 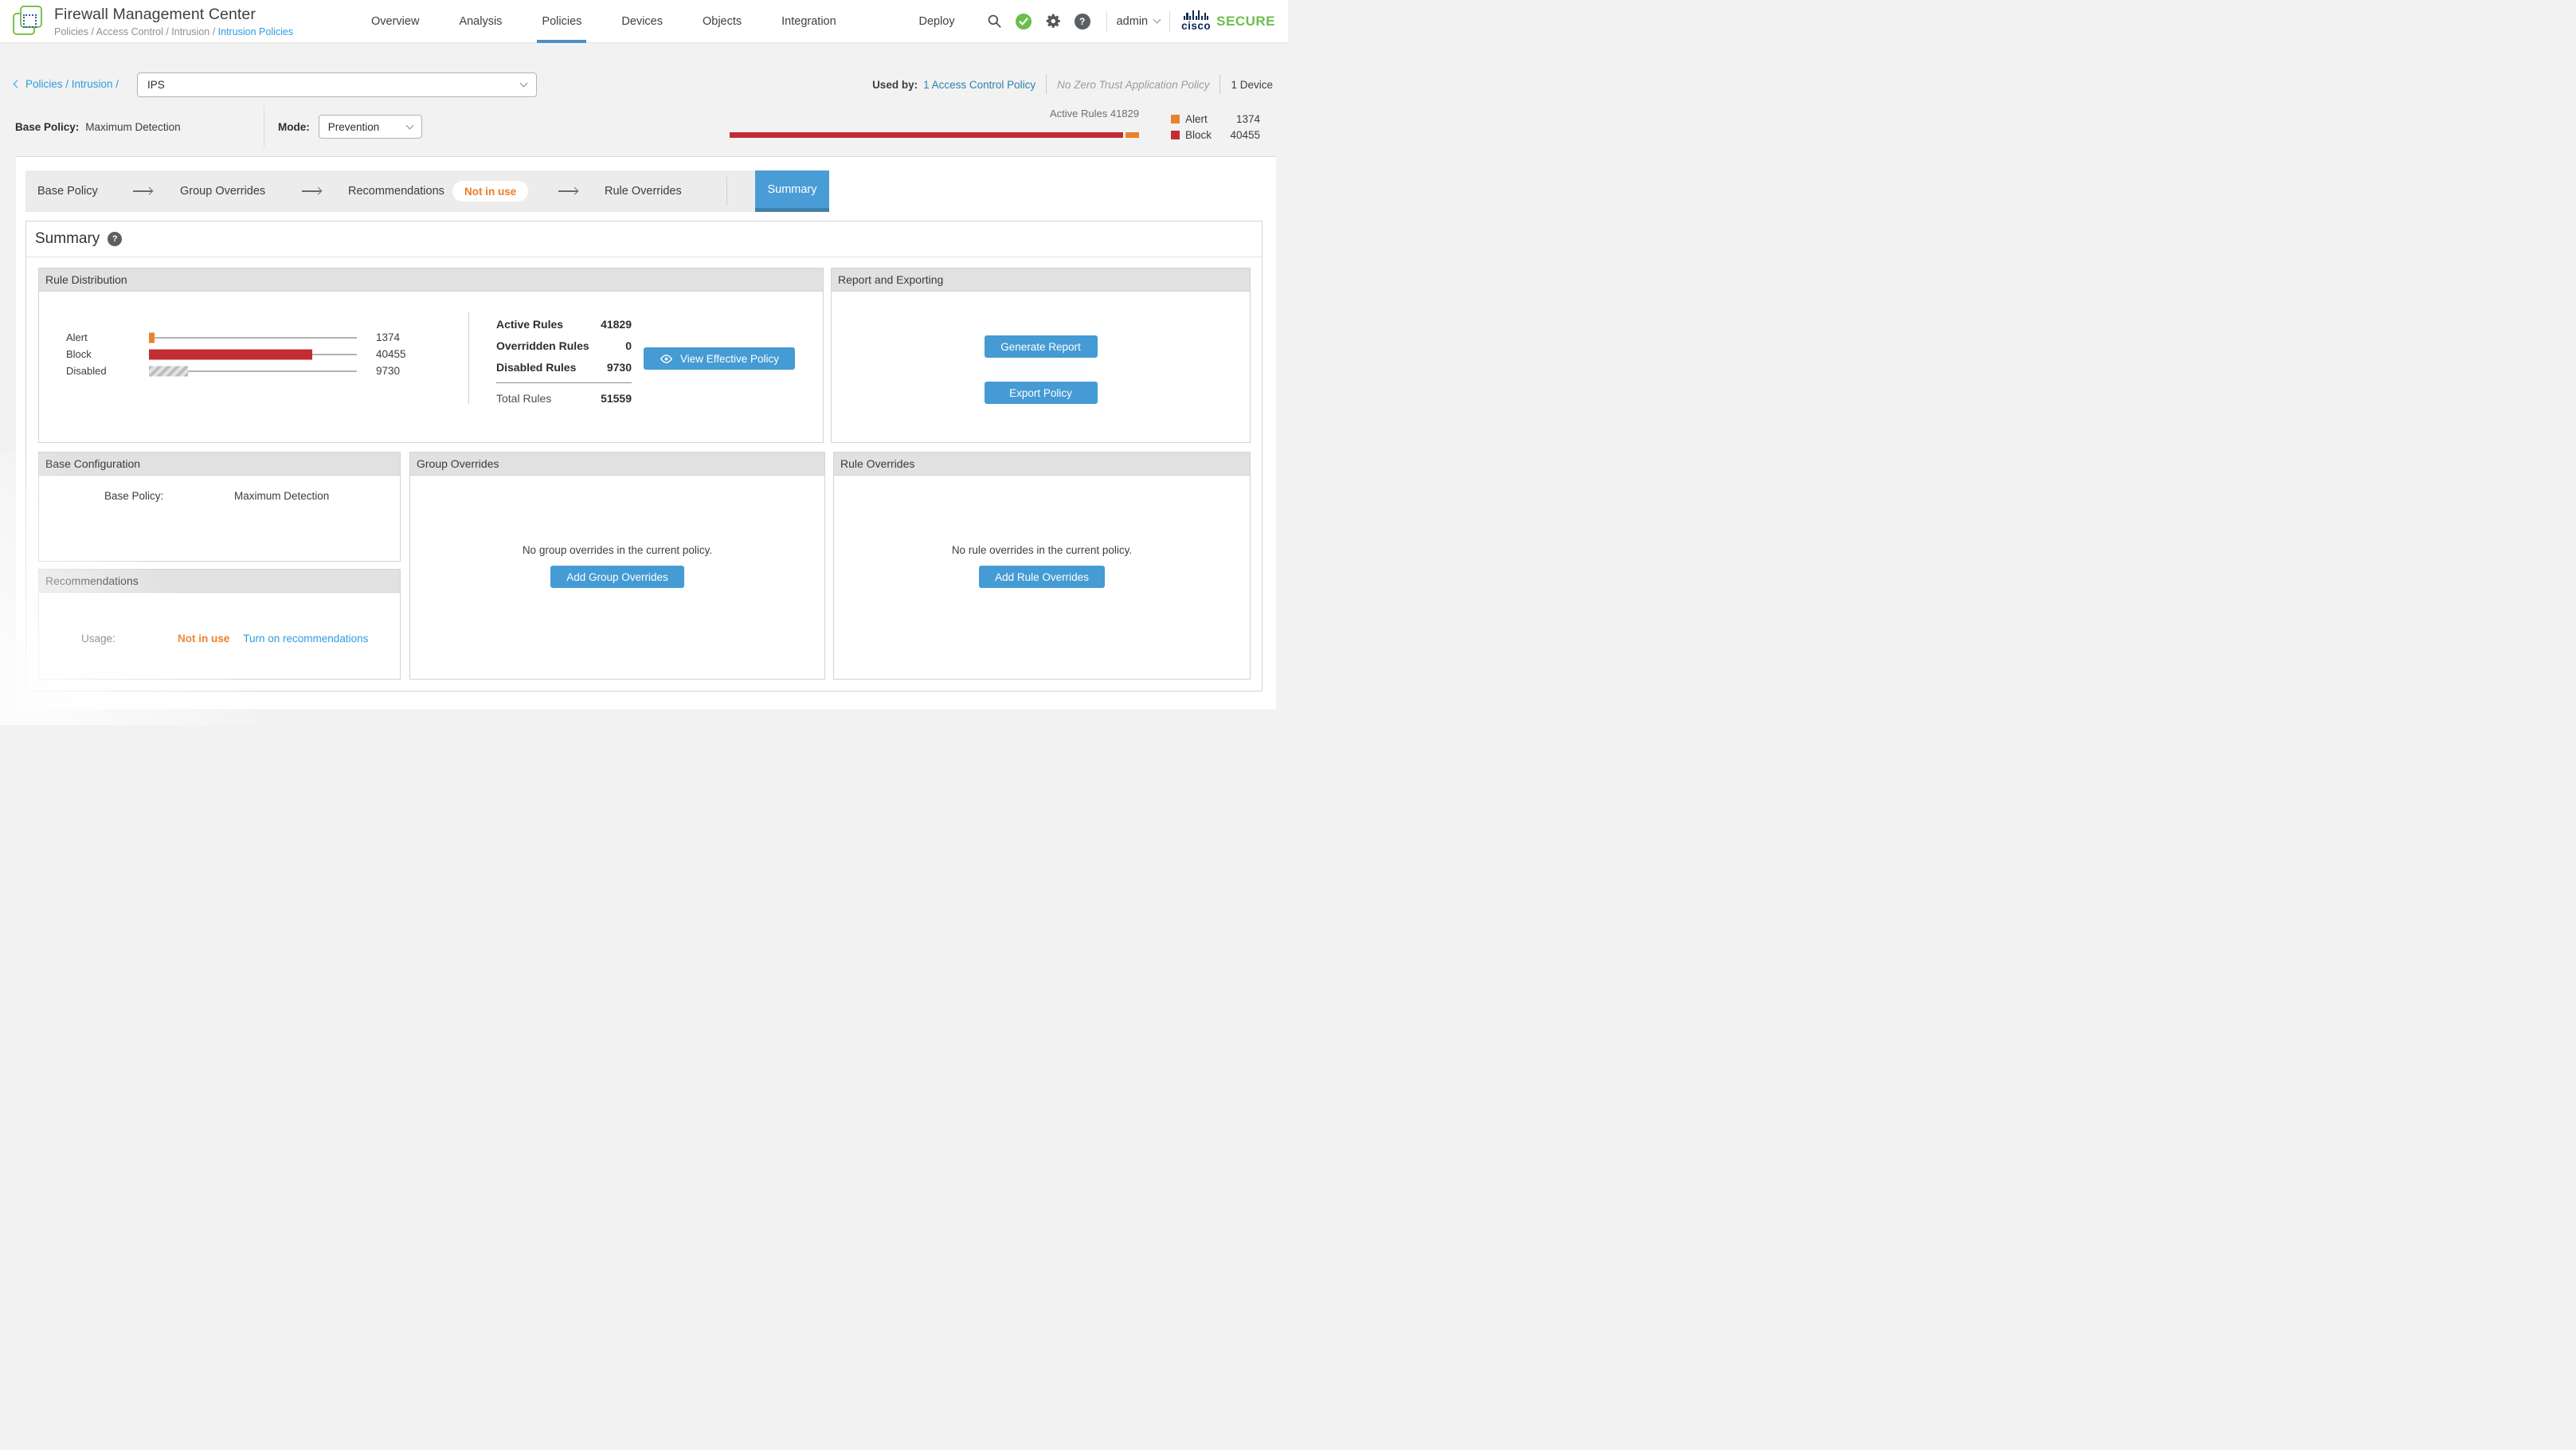 What do you see at coordinates (388, 337) in the screenshot?
I see `dist-alert-value: 1374` at bounding box center [388, 337].